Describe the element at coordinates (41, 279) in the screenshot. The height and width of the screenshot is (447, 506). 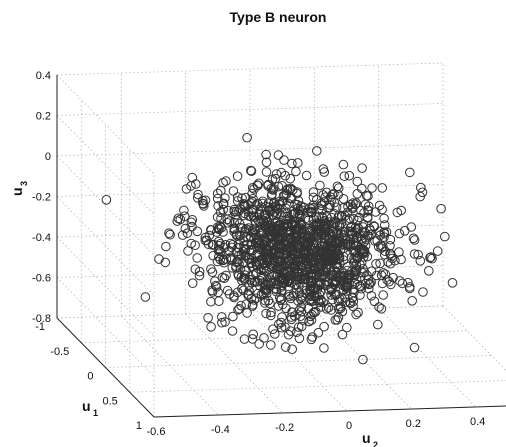
I see `z-tick-label: -0.6` at that location.